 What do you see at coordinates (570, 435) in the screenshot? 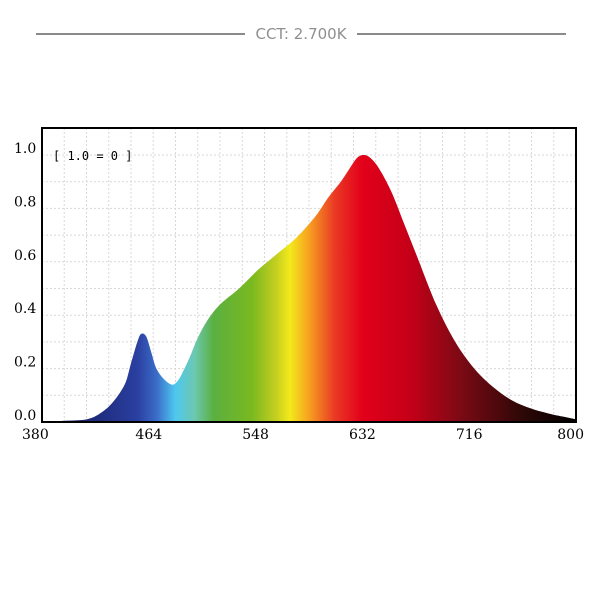
I see `x-tick-label: 800` at bounding box center [570, 435].